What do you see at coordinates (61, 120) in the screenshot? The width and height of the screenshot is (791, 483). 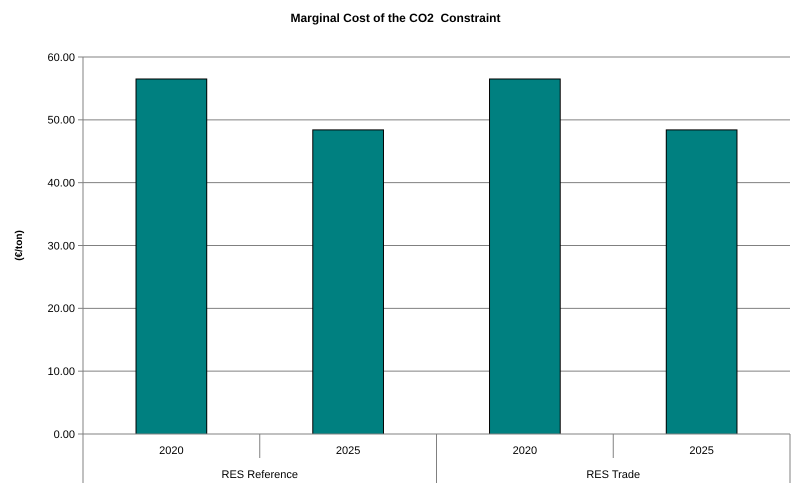 I see `y-tick-label: 50.00` at bounding box center [61, 120].